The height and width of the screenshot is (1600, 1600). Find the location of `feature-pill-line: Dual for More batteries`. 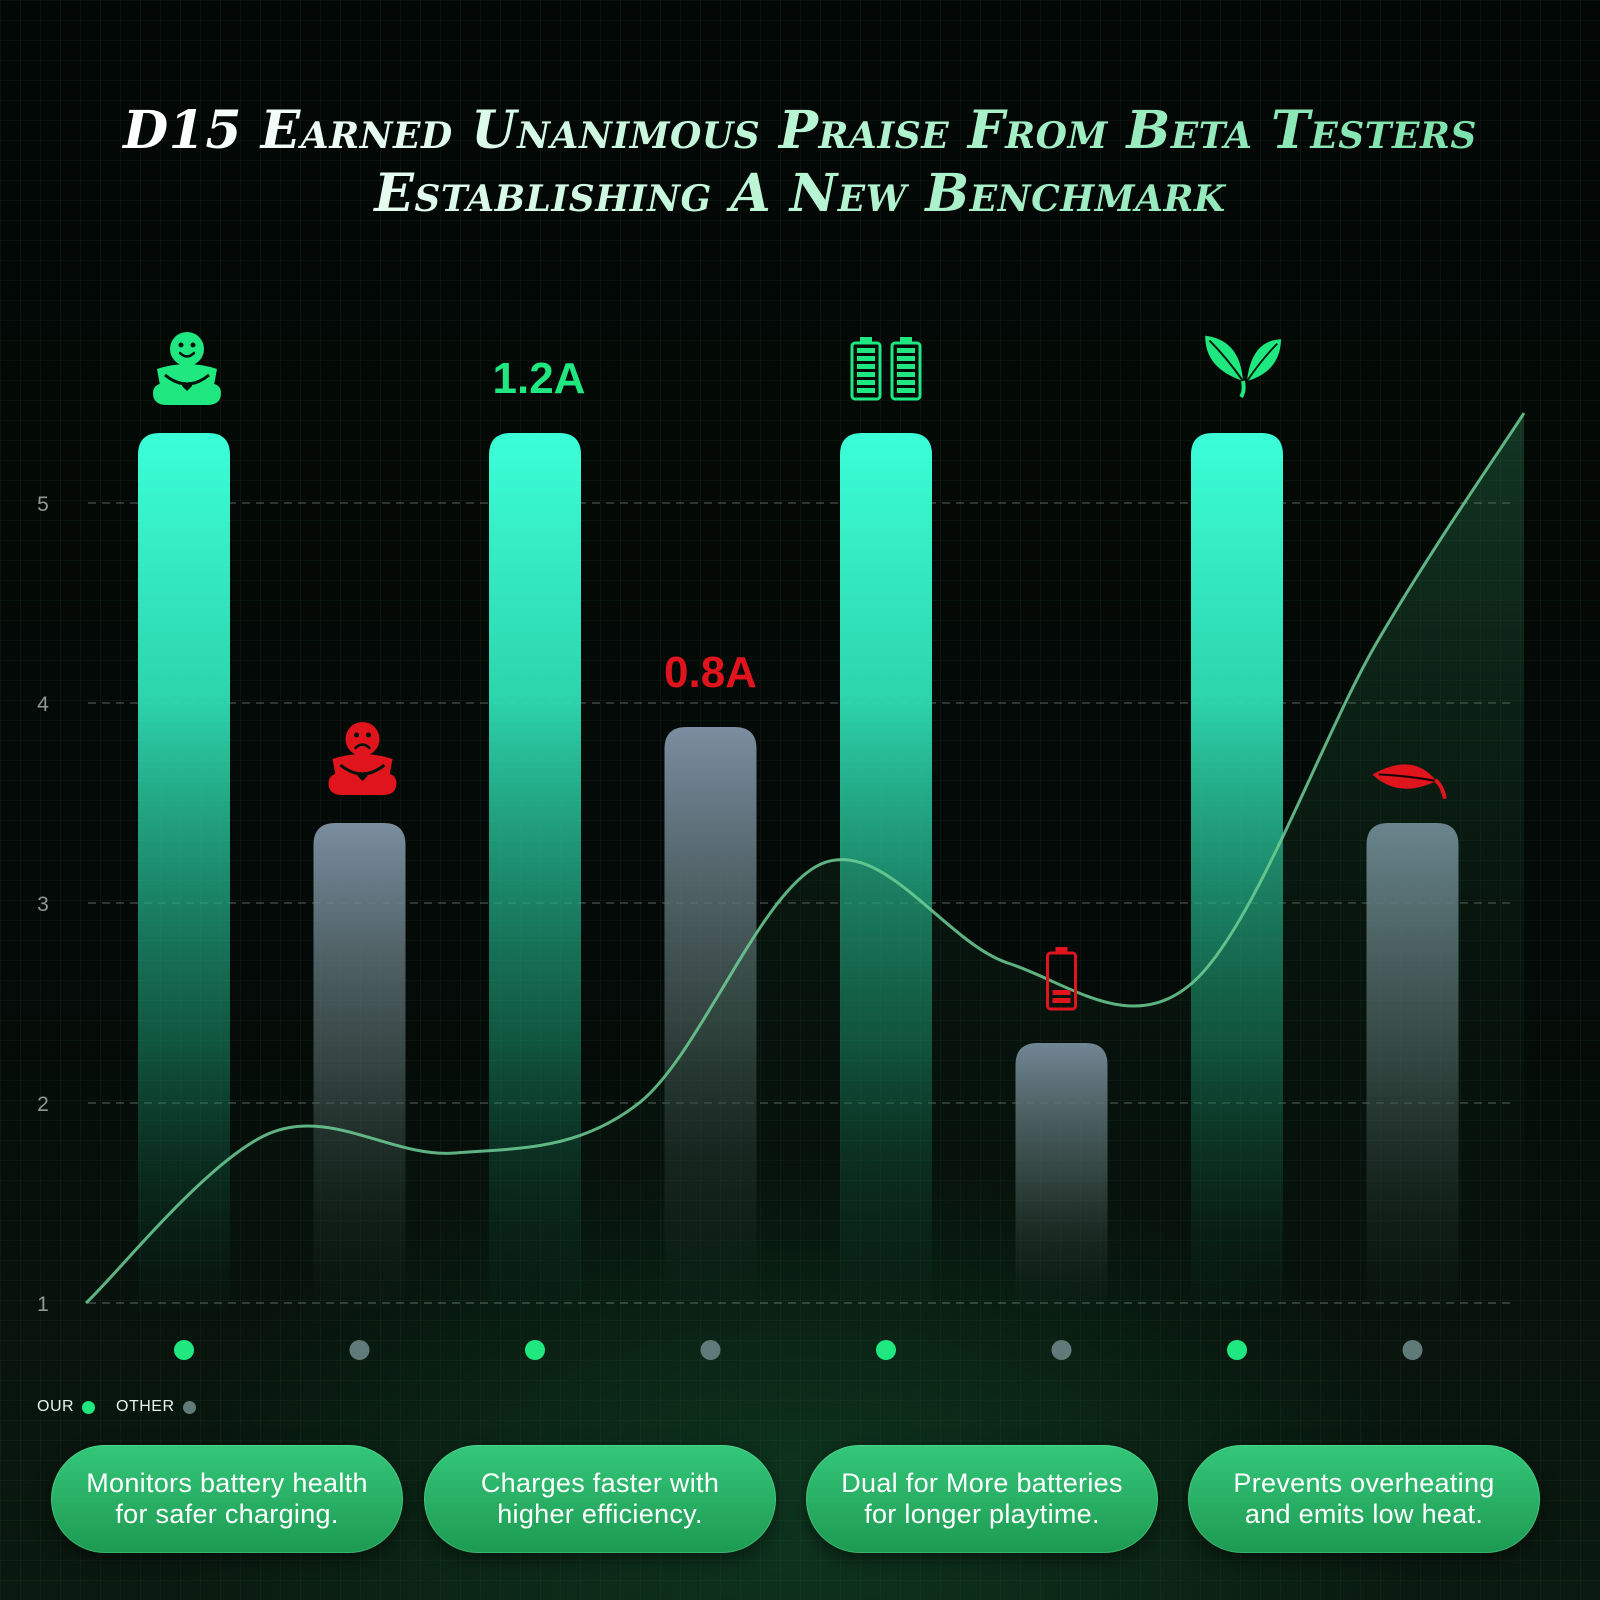

feature-pill-line: Dual for More batteries is located at coordinates (982, 1483).